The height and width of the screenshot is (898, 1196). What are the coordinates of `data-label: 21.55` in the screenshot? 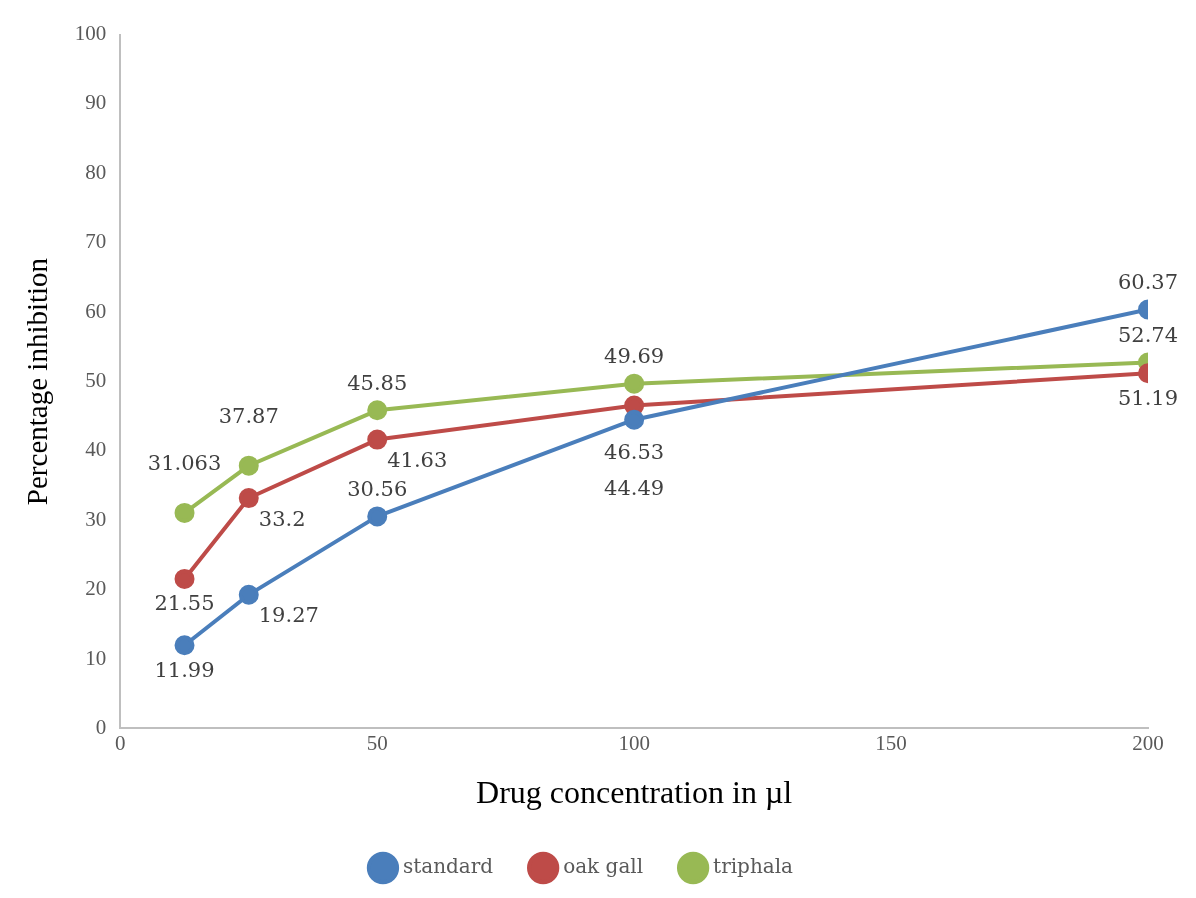 It's located at (184, 603).